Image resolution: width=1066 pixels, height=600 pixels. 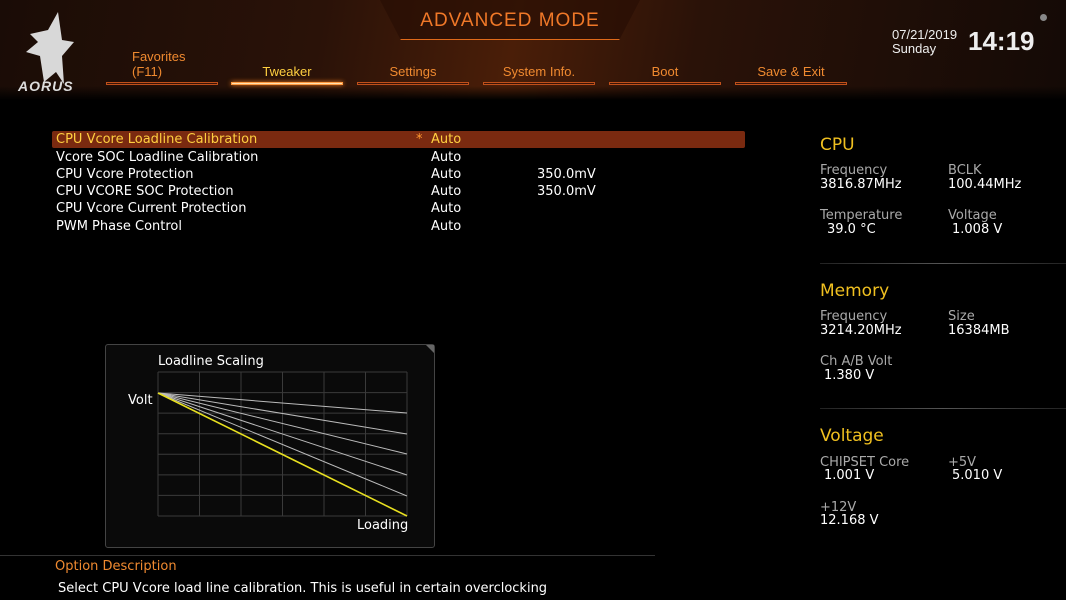 I want to click on memory-size-value: 16384MB, so click(x=979, y=330).